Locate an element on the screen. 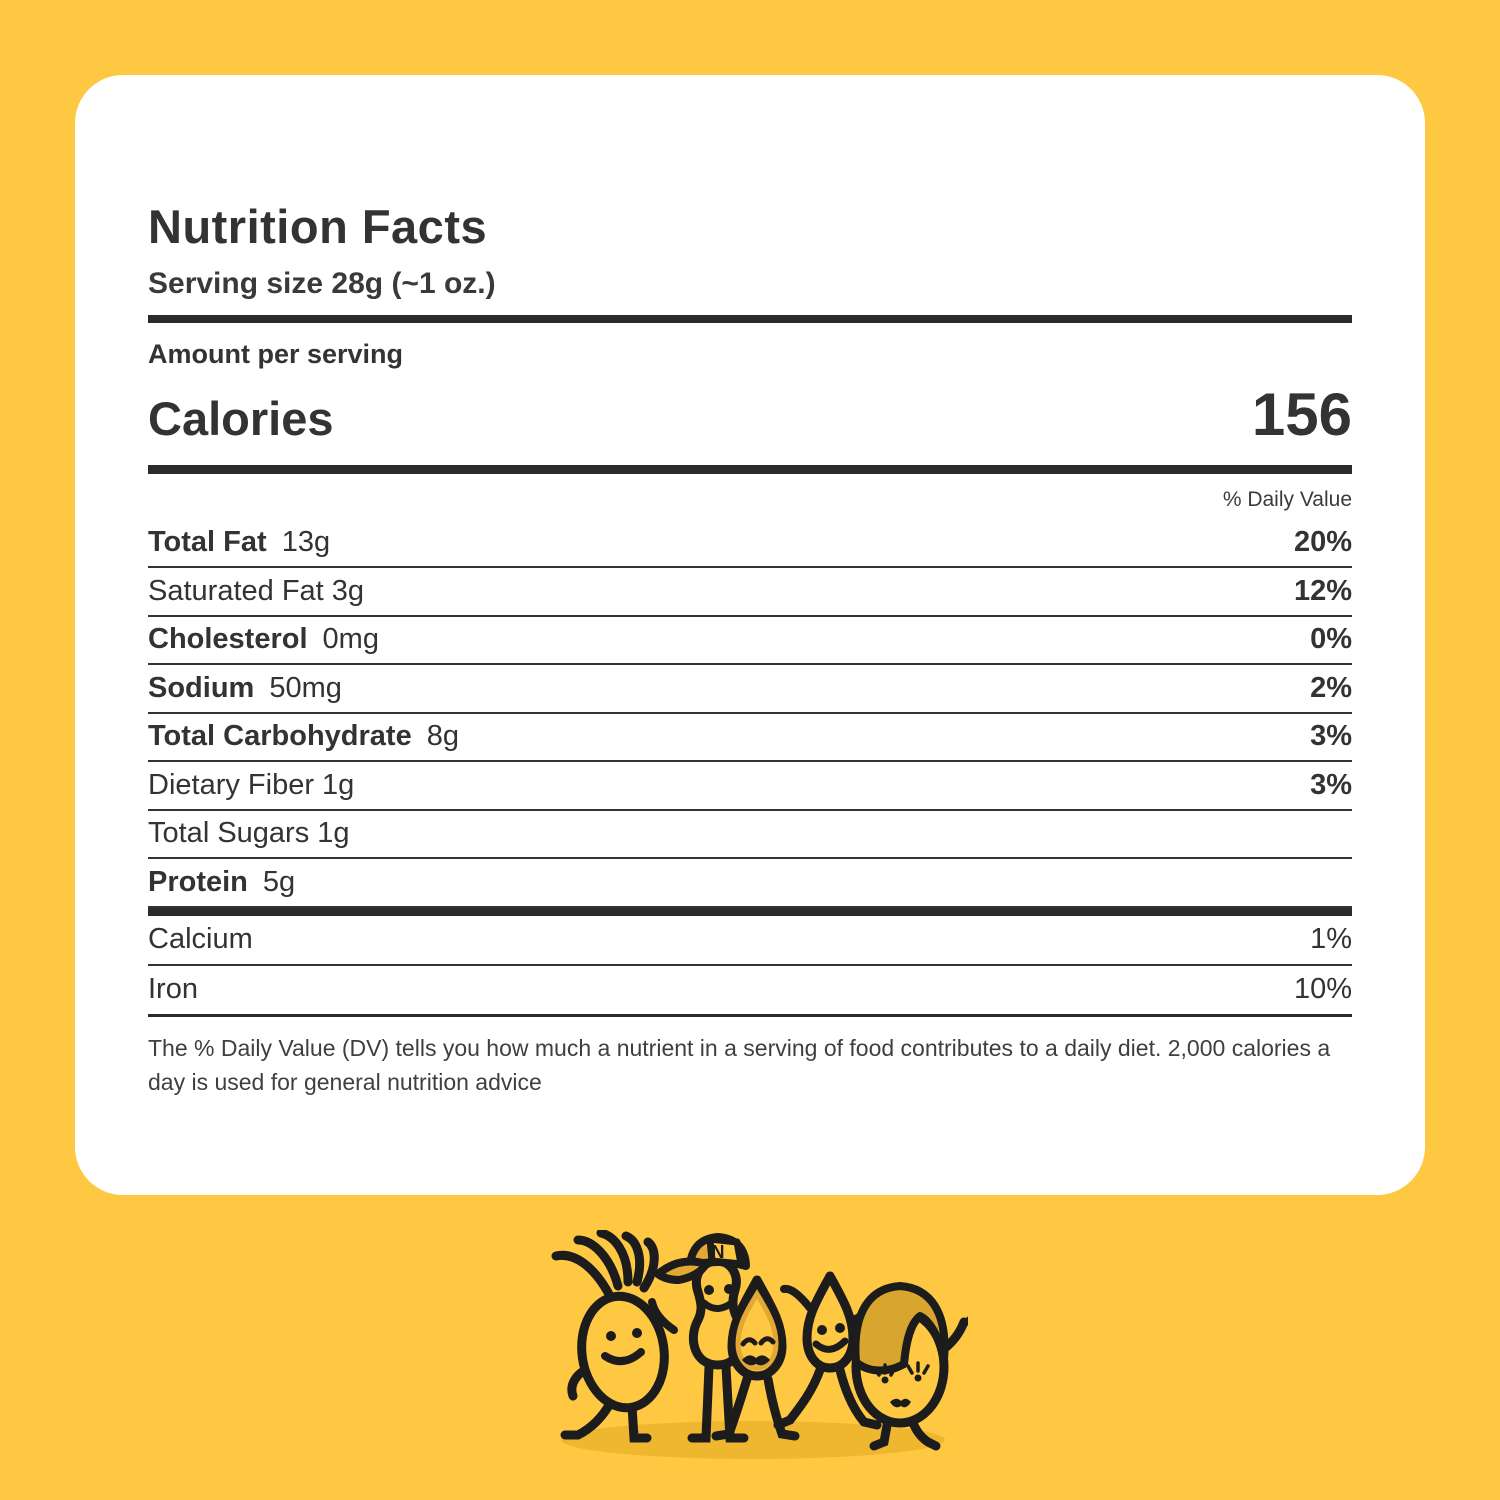  divider-footnote is located at coordinates (750, 1015).